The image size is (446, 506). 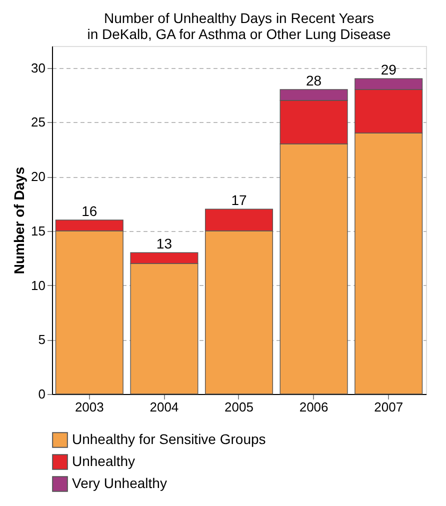 I want to click on legend-label: Unhealthy for Sensitive Groups, so click(x=169, y=439).